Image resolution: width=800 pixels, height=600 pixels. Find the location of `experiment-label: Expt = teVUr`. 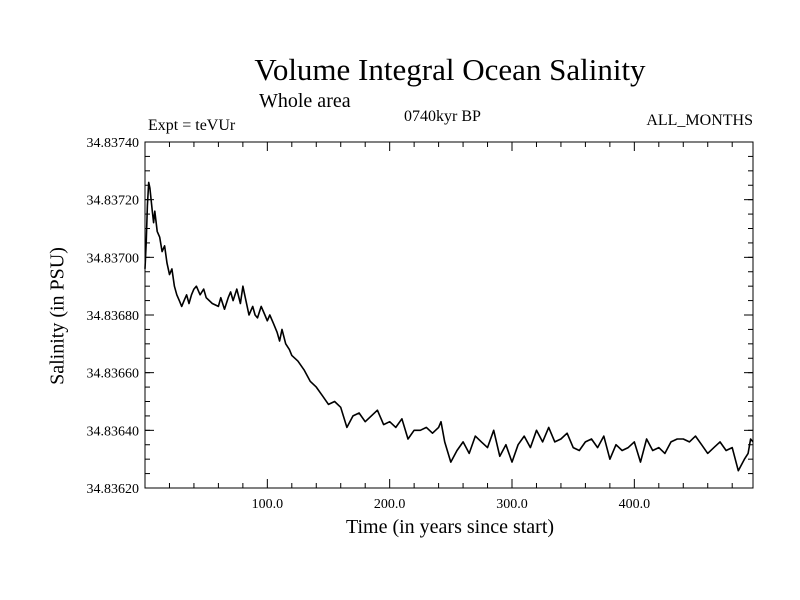

experiment-label: Expt = teVUr is located at coordinates (192, 125).